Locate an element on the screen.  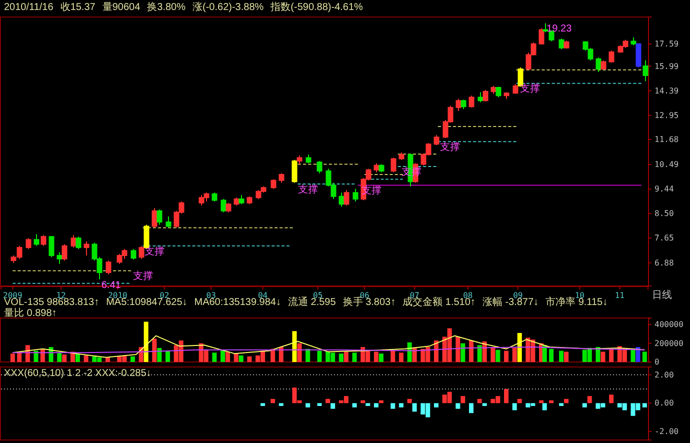
y-tick-label: 7.65 is located at coordinates (664, 238).